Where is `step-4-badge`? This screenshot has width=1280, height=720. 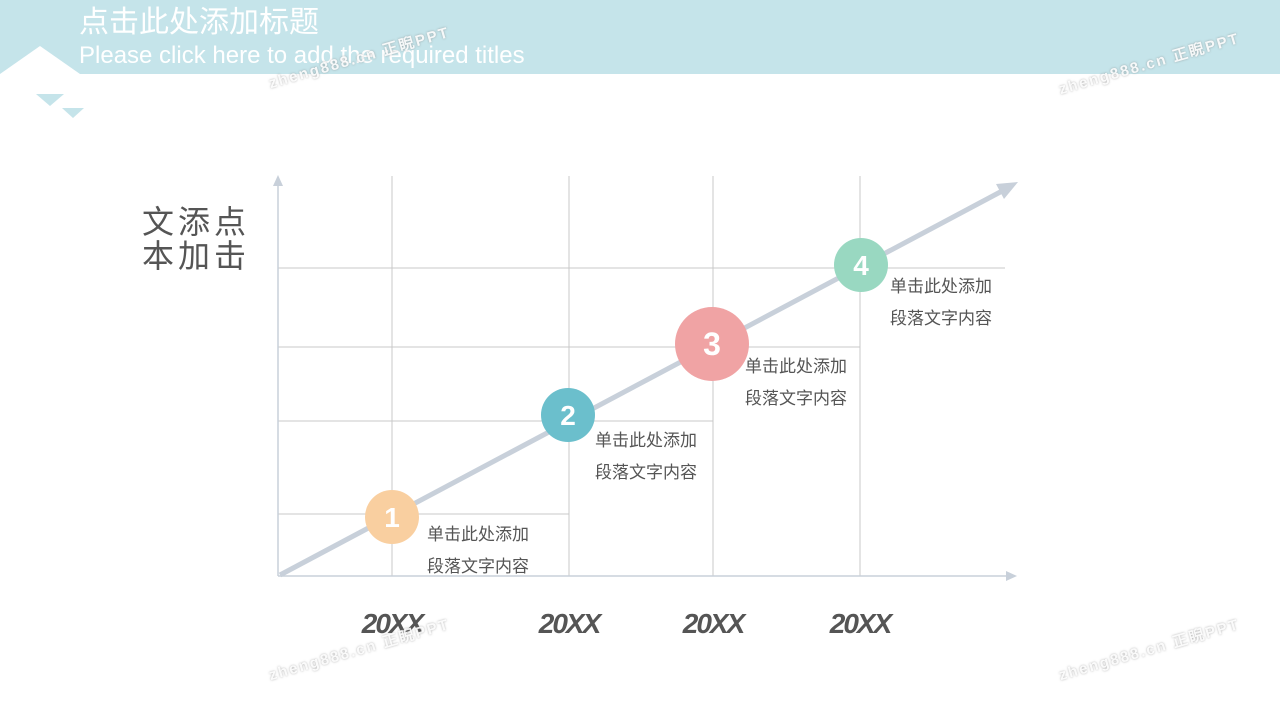 step-4-badge is located at coordinates (861, 265).